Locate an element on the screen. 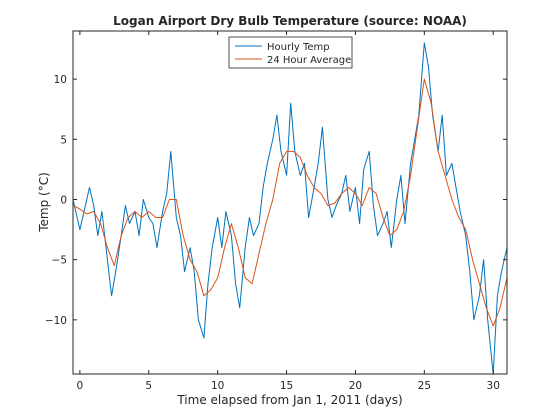 This screenshot has width=560, height=420. legend-box is located at coordinates (290, 52).